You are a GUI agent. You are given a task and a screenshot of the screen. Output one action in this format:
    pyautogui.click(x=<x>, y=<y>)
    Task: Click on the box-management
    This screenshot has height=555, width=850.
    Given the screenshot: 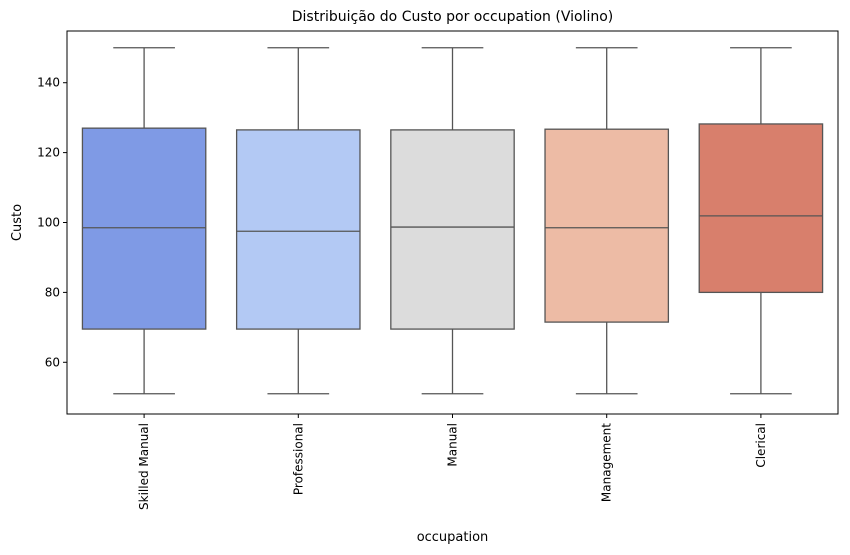 What is the action you would take?
    pyautogui.click(x=607, y=221)
    